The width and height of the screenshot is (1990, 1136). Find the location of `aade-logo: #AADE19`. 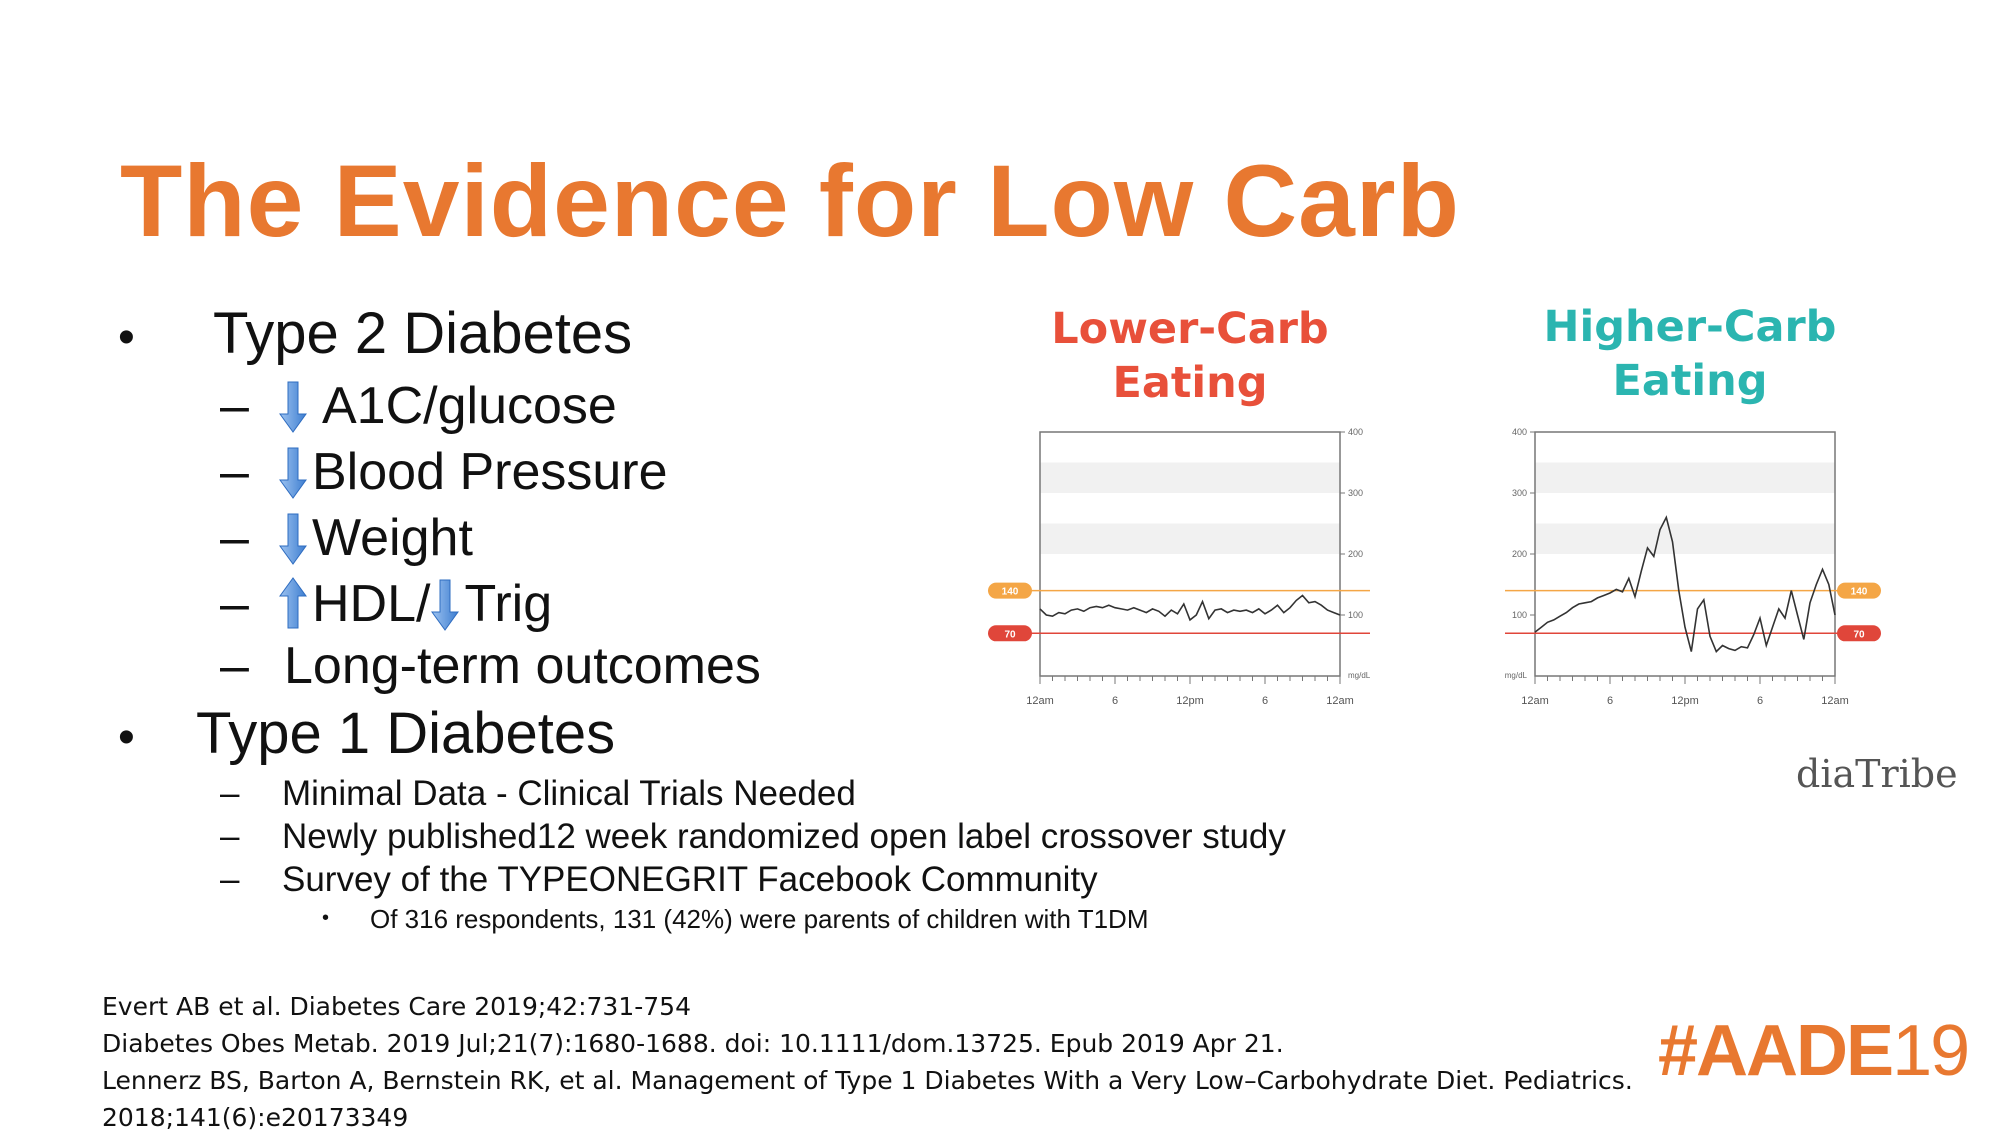

aade-logo: #AADE19 is located at coordinates (1814, 1051).